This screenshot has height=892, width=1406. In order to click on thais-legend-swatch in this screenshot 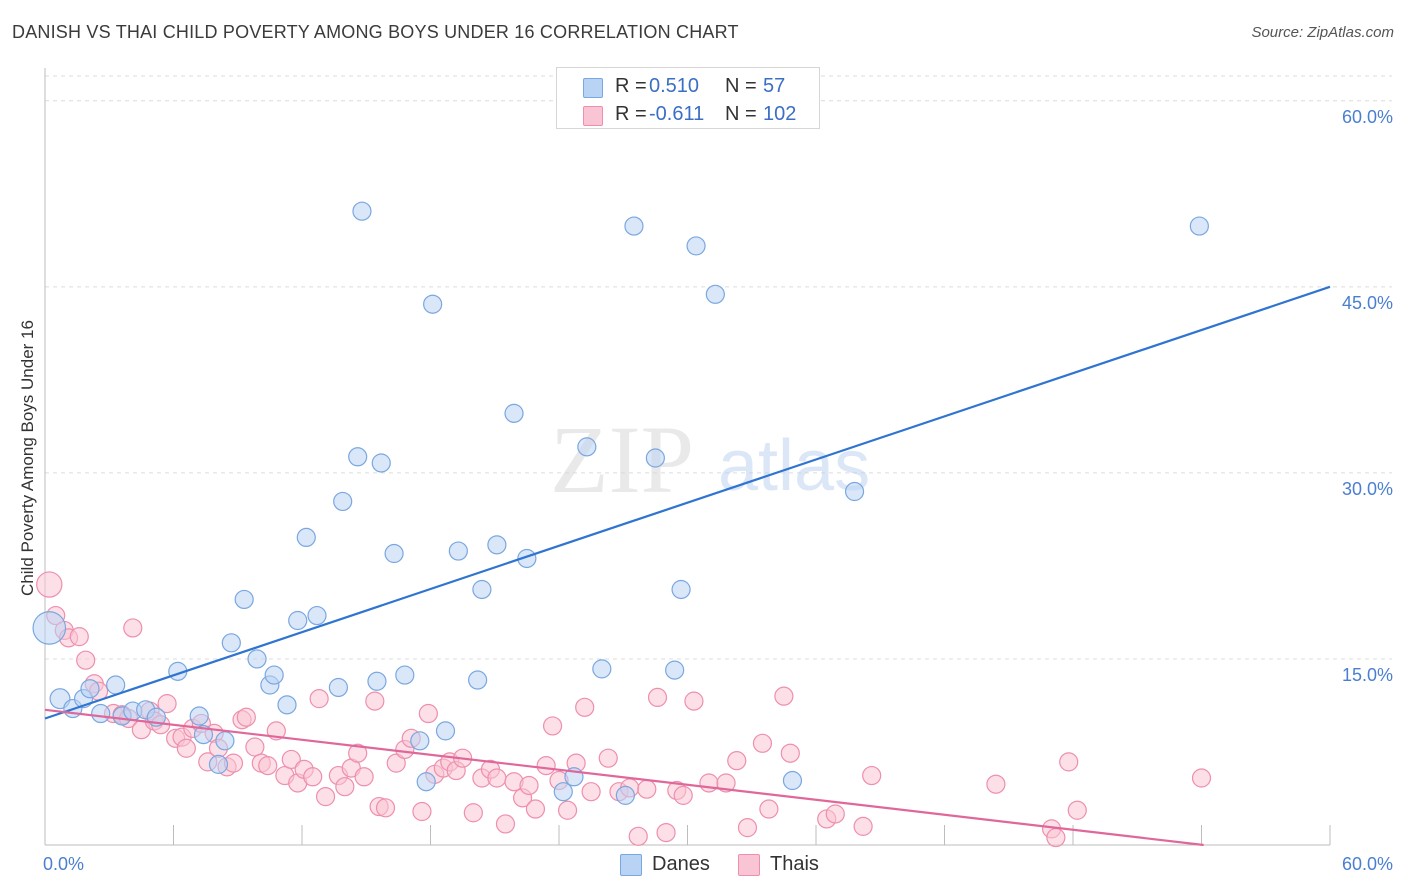, I will do `click(749, 865)`.